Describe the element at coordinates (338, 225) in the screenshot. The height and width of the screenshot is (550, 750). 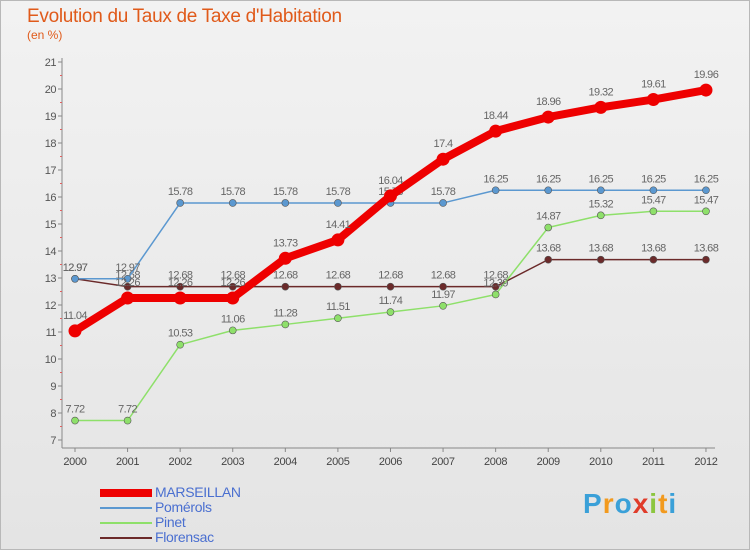
I see `data-label-marseillan: 14.41` at that location.